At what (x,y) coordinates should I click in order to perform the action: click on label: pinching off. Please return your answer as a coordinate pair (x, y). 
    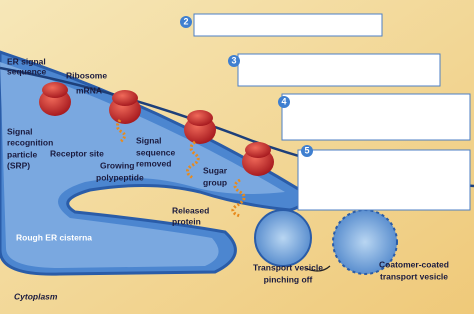
    Looking at the image, I should click on (288, 279).